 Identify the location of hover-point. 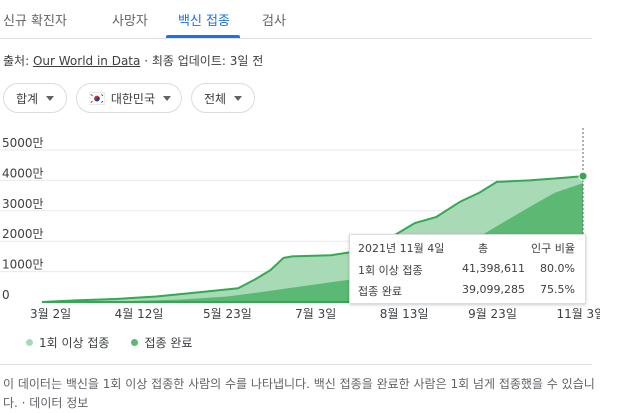
(583, 176).